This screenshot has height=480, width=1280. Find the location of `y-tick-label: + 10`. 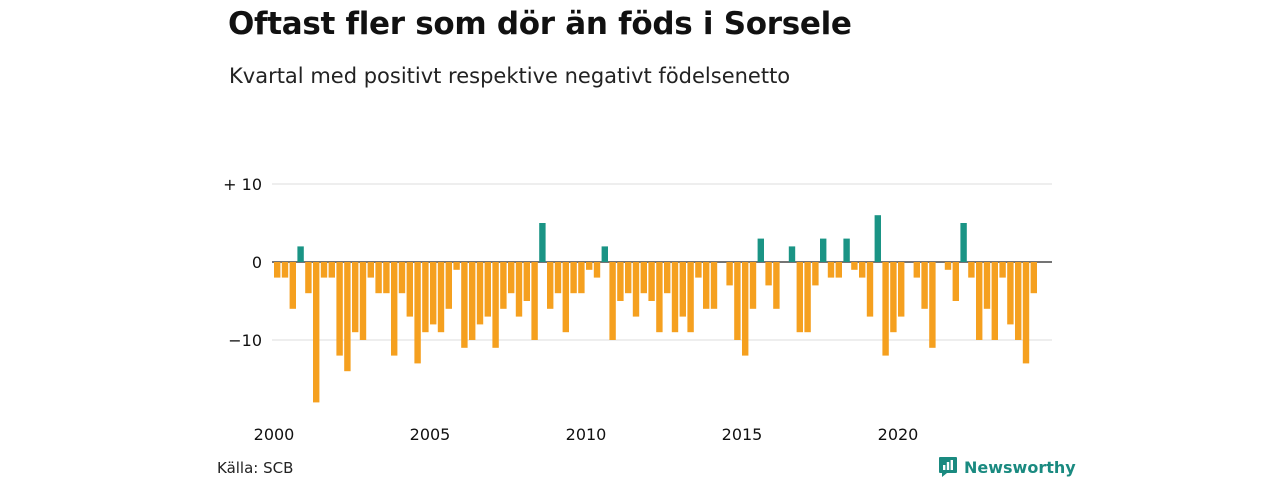

y-tick-label: + 10 is located at coordinates (242, 184).